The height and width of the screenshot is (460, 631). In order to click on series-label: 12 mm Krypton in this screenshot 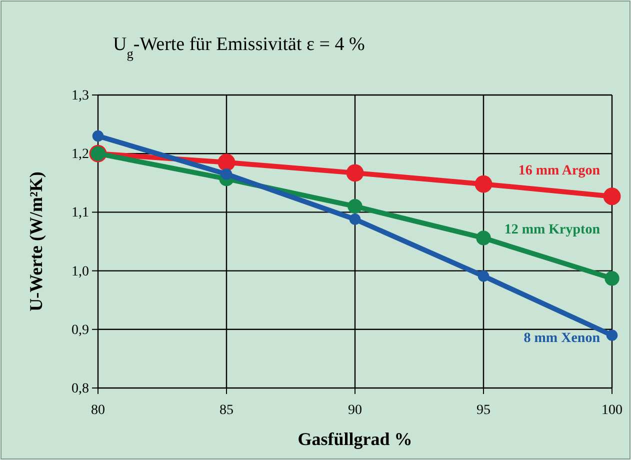, I will do `click(552, 230)`.